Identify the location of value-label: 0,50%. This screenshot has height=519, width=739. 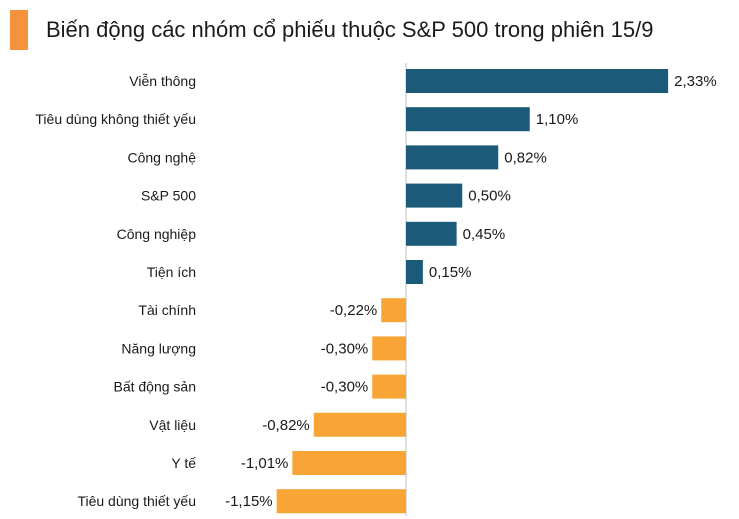
(489, 196).